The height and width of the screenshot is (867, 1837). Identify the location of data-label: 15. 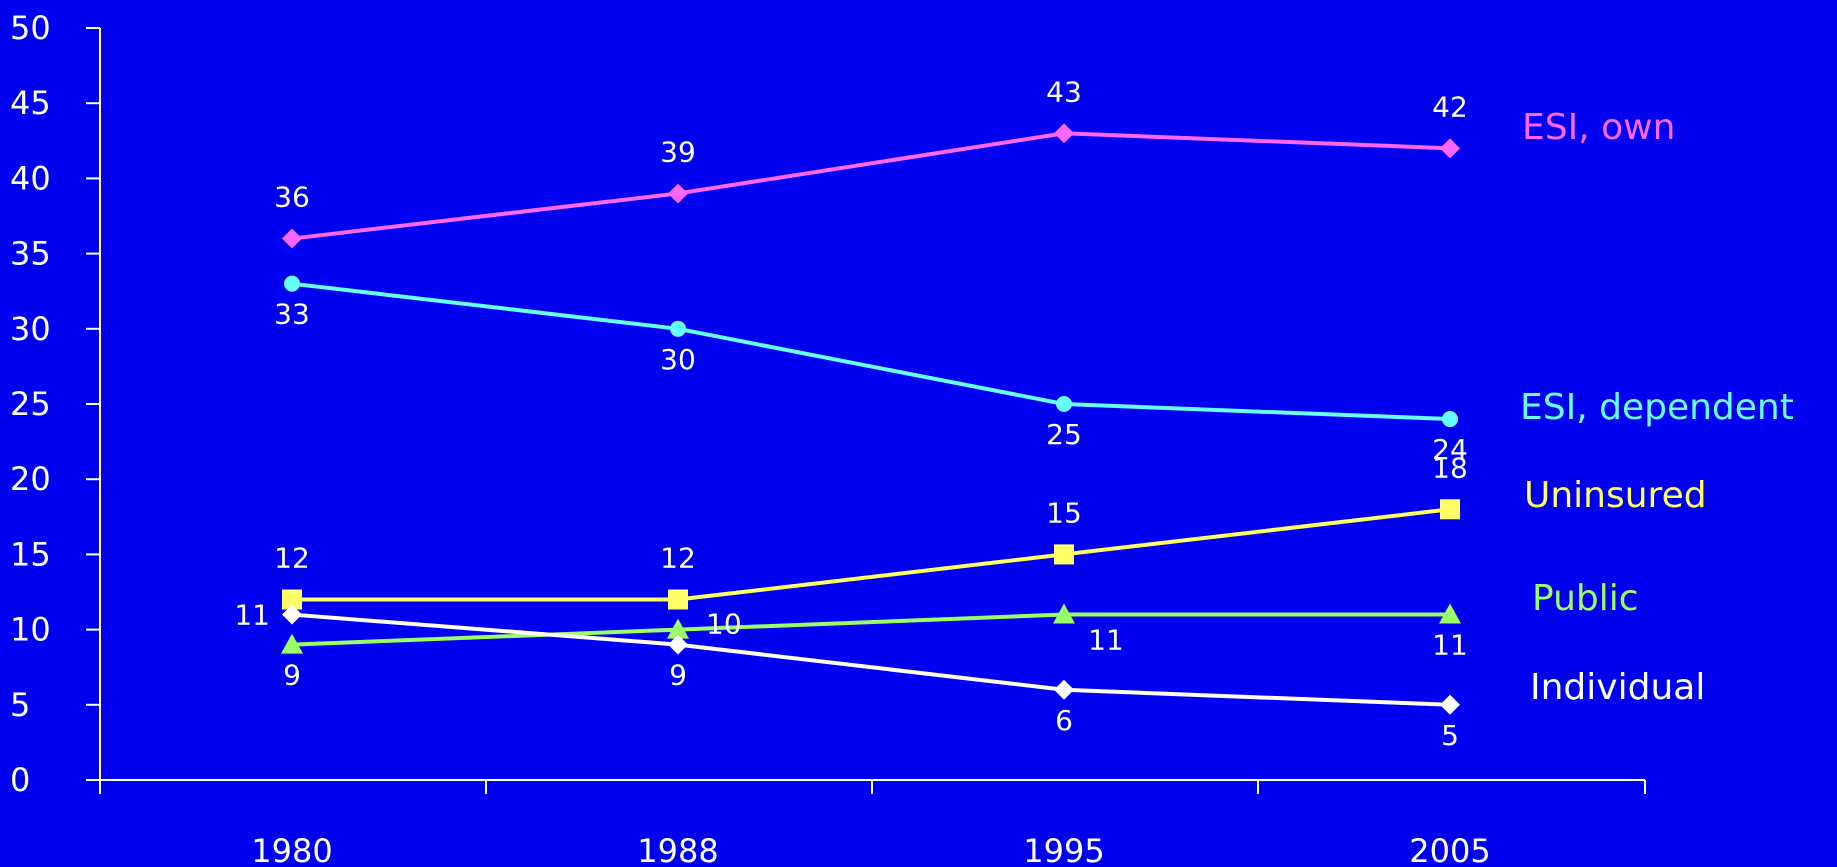
(1064, 512).